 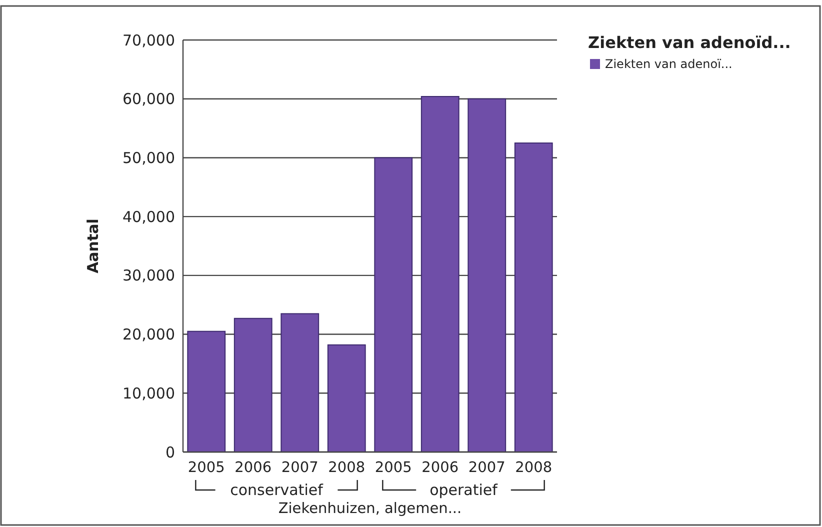 What do you see at coordinates (277, 490) in the screenshot?
I see `text: conservatief` at bounding box center [277, 490].